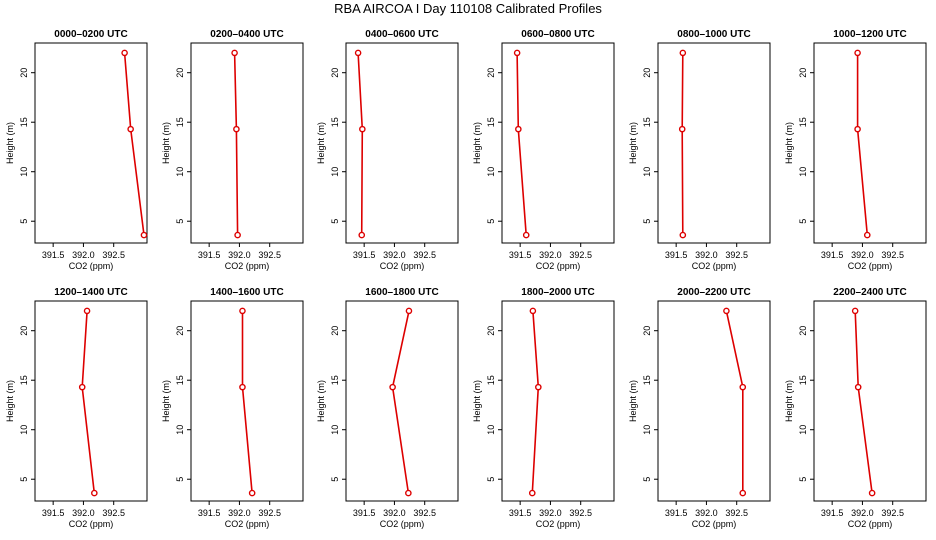 This screenshot has width=936, height=540. What do you see at coordinates (401, 34) in the screenshot?
I see `panel-title: 0400–0600 UTC` at bounding box center [401, 34].